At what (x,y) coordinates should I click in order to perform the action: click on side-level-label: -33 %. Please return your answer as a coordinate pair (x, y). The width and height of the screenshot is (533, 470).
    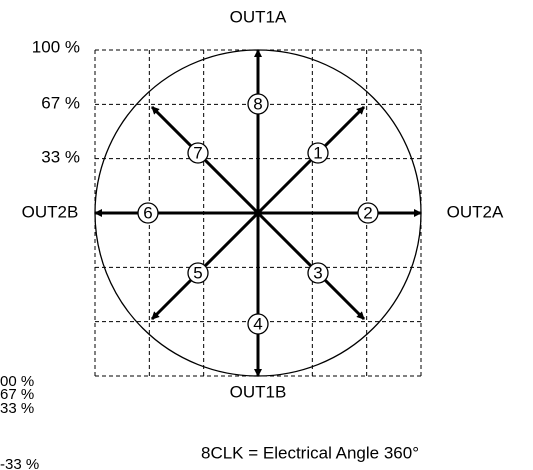
    Looking at the image, I should click on (19, 463).